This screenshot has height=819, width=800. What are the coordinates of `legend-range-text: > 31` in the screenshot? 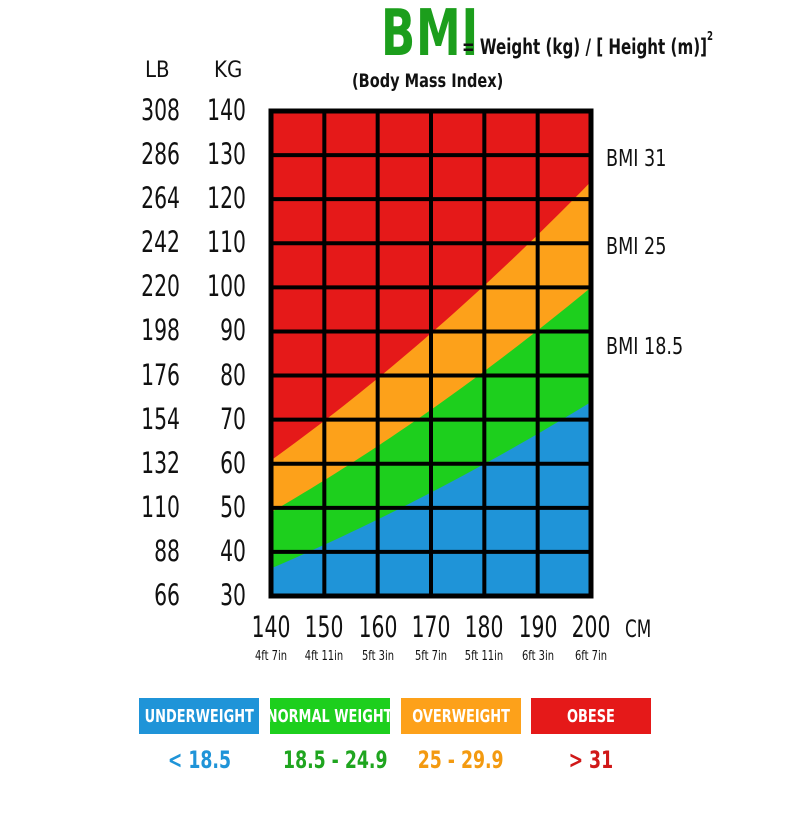 It's located at (591, 760).